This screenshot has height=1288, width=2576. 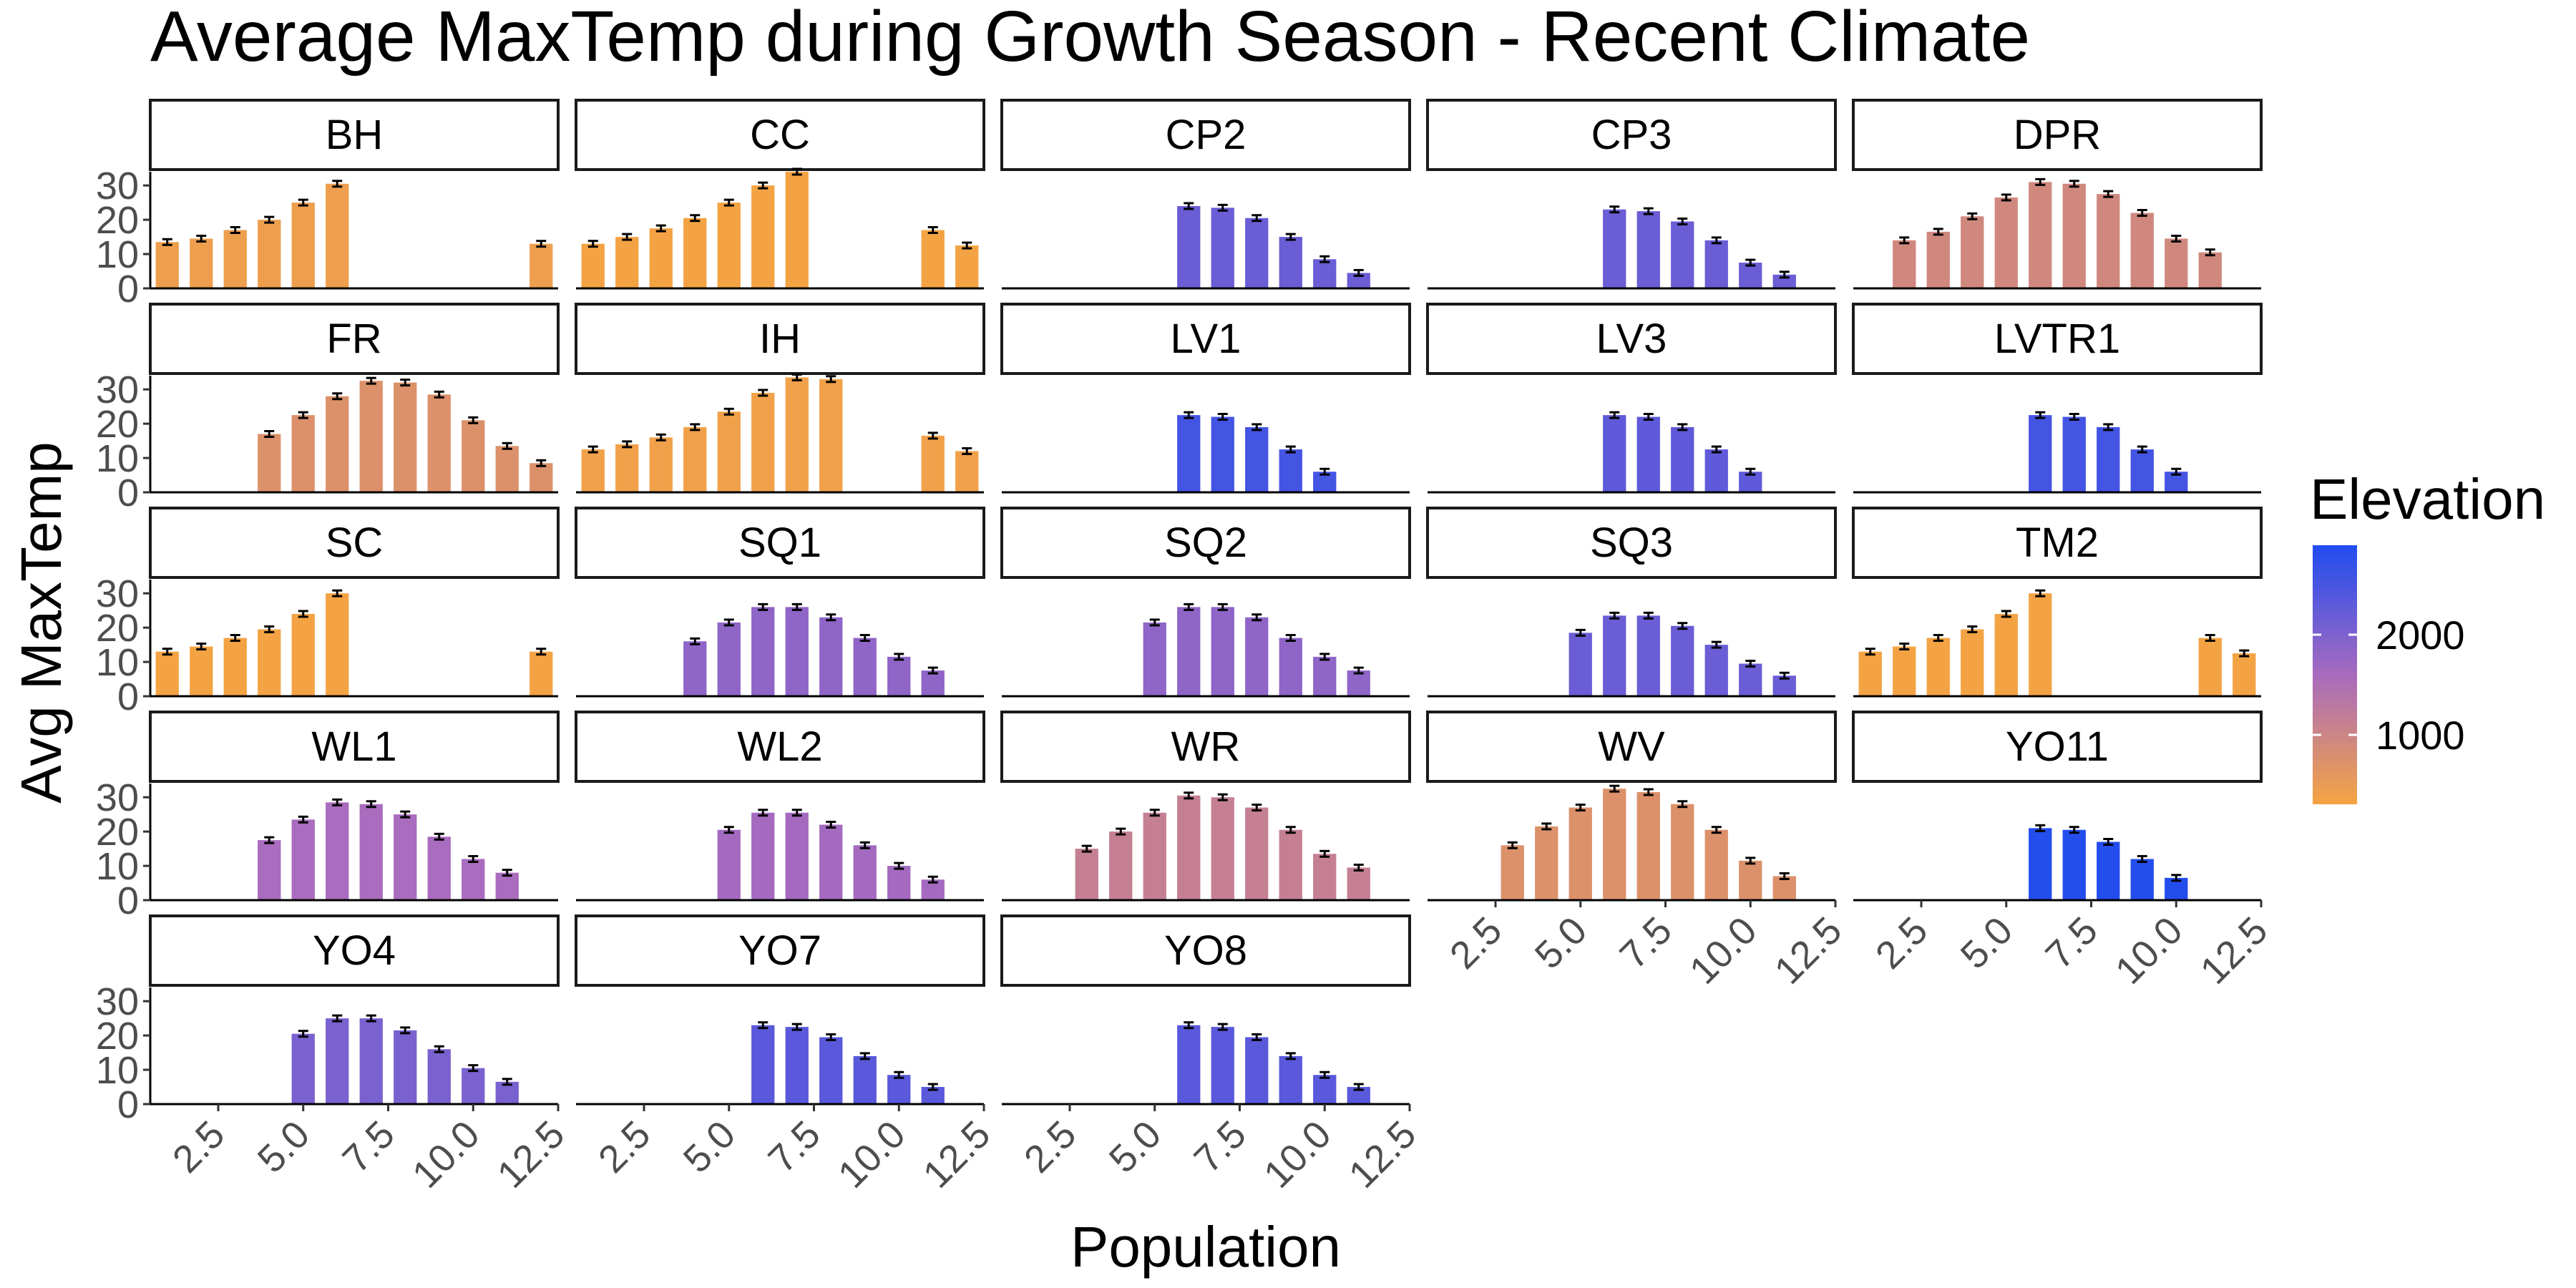 I want to click on facet-label: LV3, so click(x=1631, y=339).